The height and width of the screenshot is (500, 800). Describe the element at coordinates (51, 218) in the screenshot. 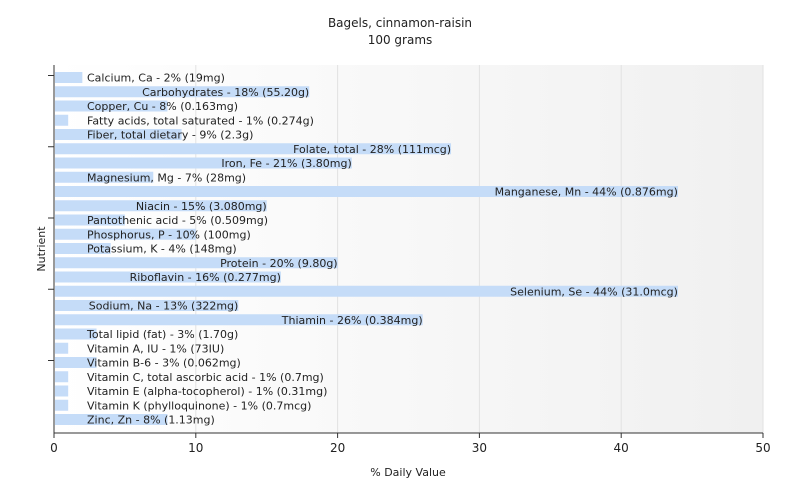

I see `y-ticks-group` at that location.